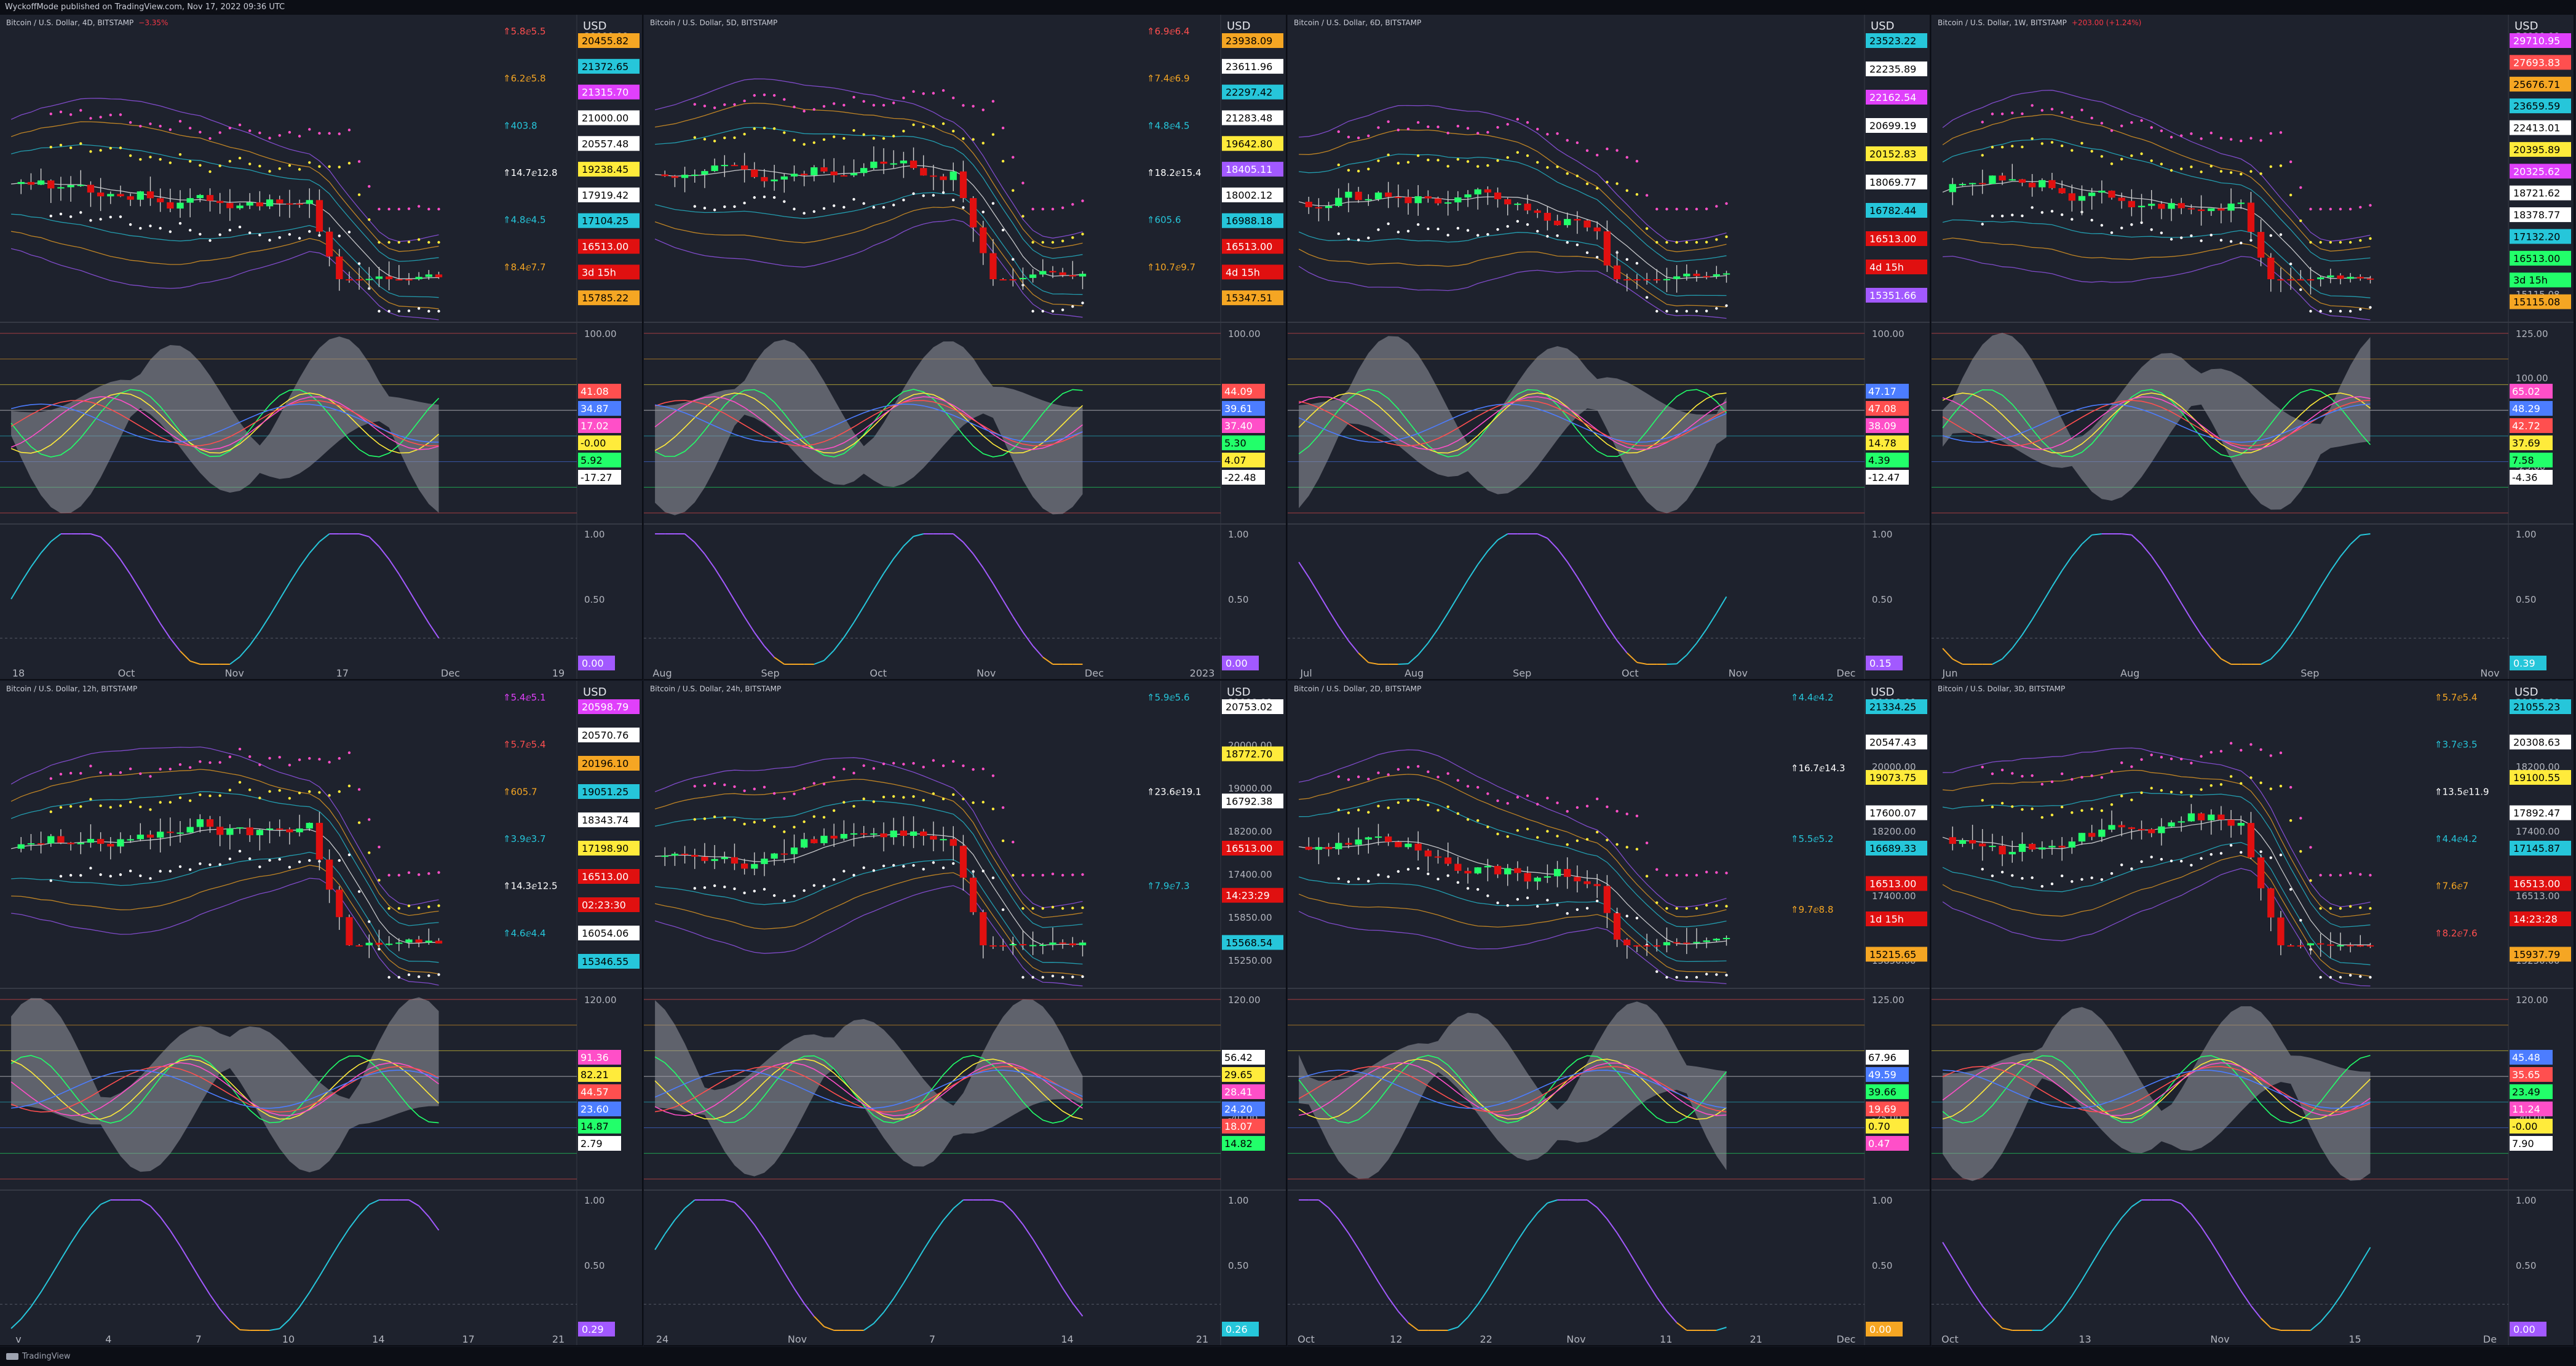  What do you see at coordinates (46, 1356) in the screenshot?
I see `footer-brand: TradingView` at bounding box center [46, 1356].